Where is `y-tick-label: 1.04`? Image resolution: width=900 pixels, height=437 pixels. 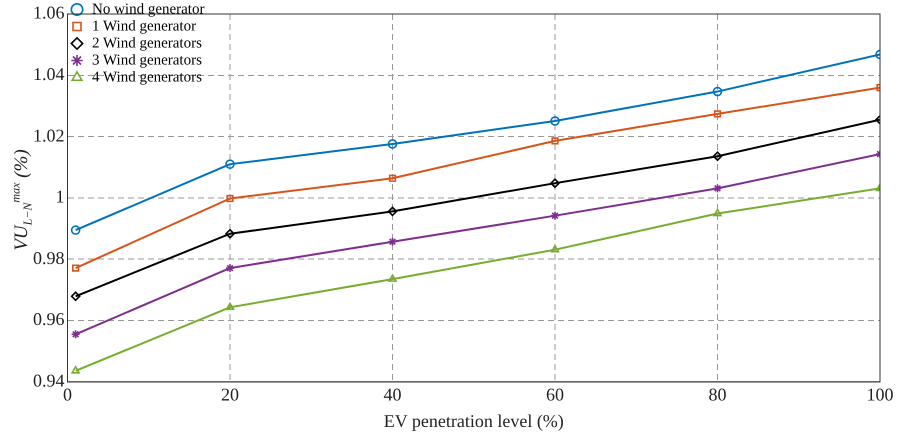 y-tick-label: 1.04 is located at coordinates (48, 74).